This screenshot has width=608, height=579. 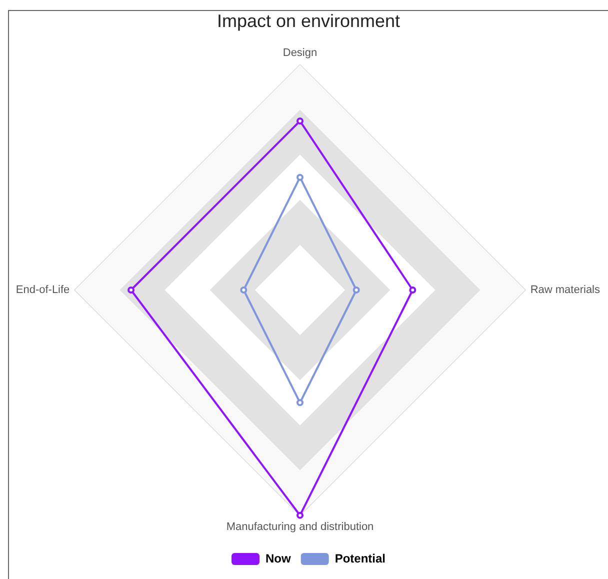 What do you see at coordinates (308, 20) in the screenshot?
I see `chart-title: Impact on environment` at bounding box center [308, 20].